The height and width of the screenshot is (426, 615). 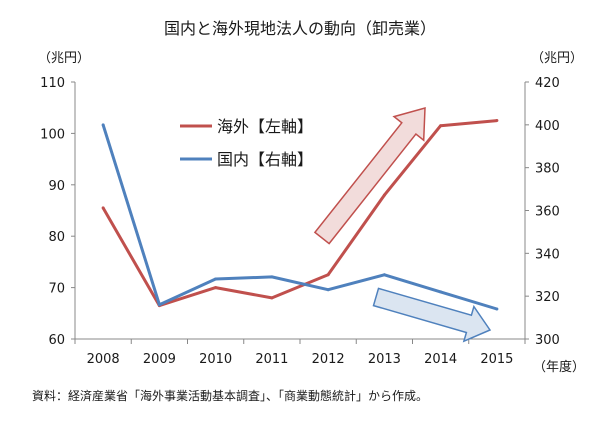 What do you see at coordinates (547, 212) in the screenshot?
I see `right-tick-label: 360` at bounding box center [547, 212].